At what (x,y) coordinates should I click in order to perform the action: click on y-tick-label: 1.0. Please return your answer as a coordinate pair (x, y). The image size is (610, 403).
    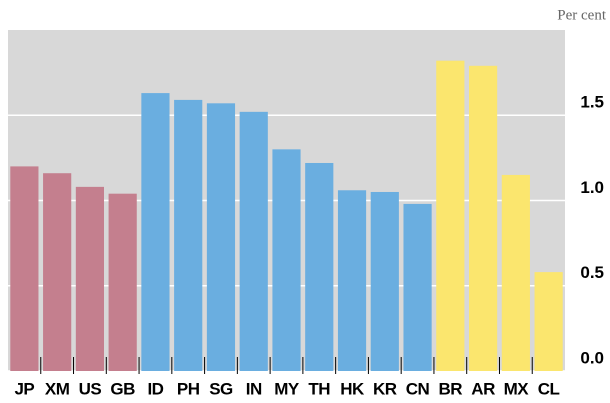
    Looking at the image, I should click on (592, 187).